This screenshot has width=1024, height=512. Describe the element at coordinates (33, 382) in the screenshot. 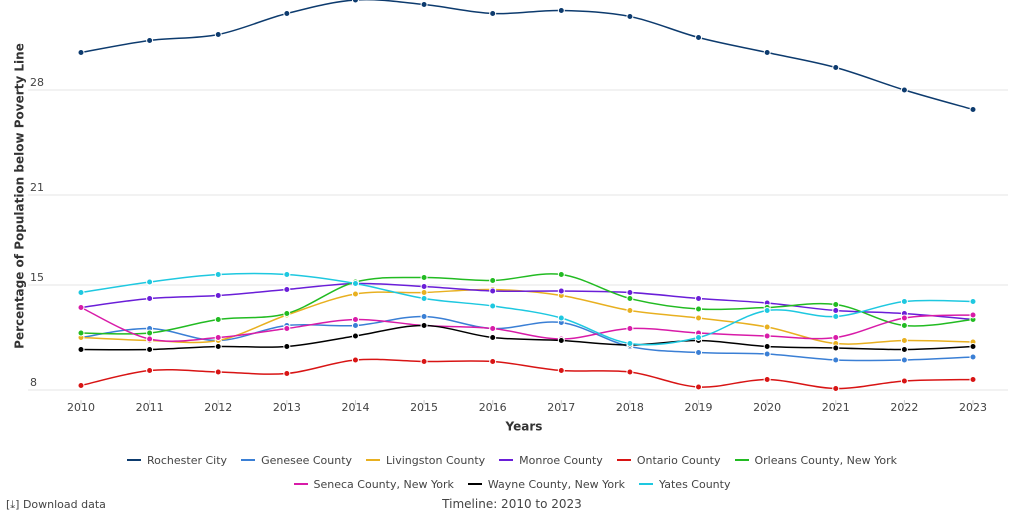

I see `y-tick-label: 8` at that location.